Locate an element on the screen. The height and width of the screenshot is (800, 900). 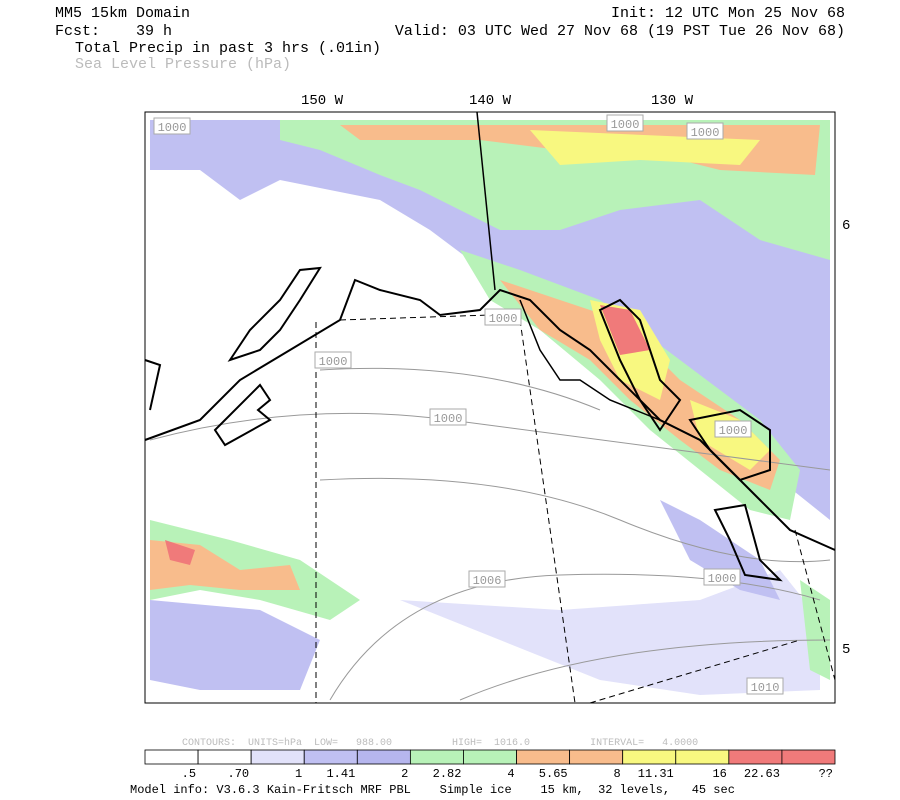
colorbar-label: .5 is located at coordinates (189, 774).